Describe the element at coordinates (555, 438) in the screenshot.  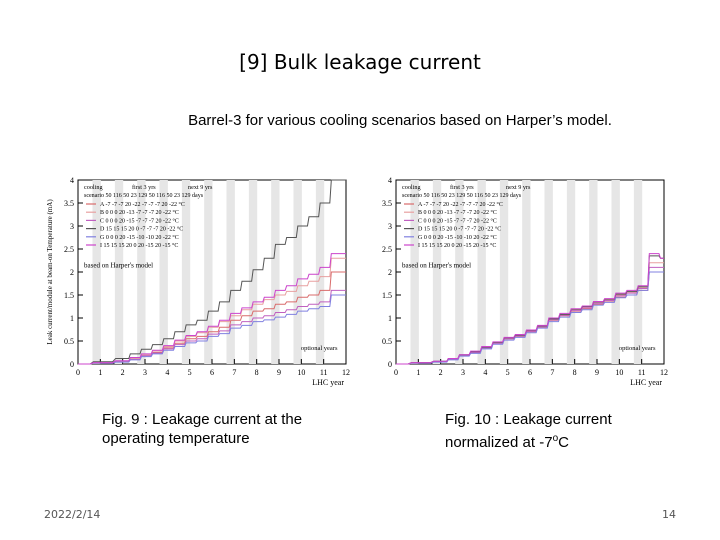
I see `degree-superscript: o` at that location.